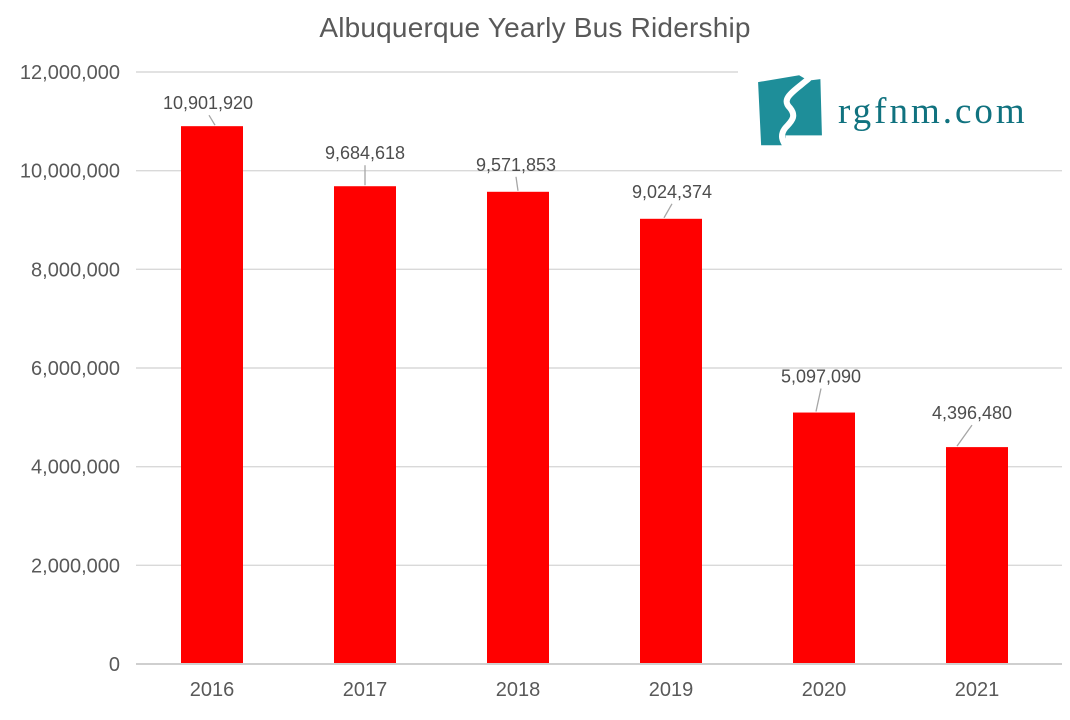 The image size is (1070, 720). I want to click on x-tick-label-2016: 2016, so click(212, 690).